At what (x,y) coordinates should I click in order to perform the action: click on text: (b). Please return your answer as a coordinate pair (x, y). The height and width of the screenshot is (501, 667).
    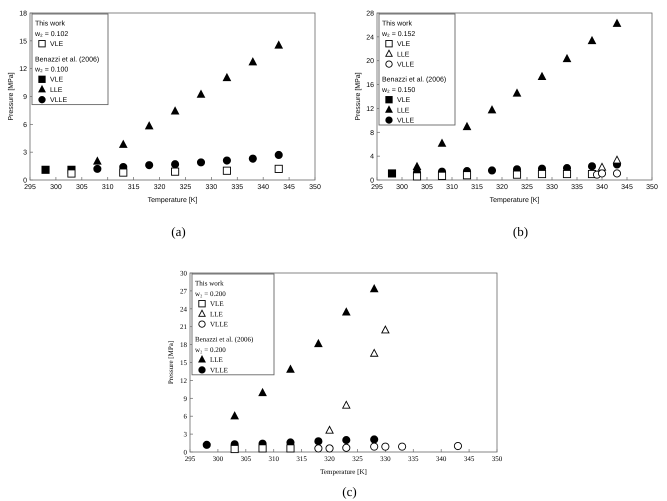
    Looking at the image, I should click on (520, 231).